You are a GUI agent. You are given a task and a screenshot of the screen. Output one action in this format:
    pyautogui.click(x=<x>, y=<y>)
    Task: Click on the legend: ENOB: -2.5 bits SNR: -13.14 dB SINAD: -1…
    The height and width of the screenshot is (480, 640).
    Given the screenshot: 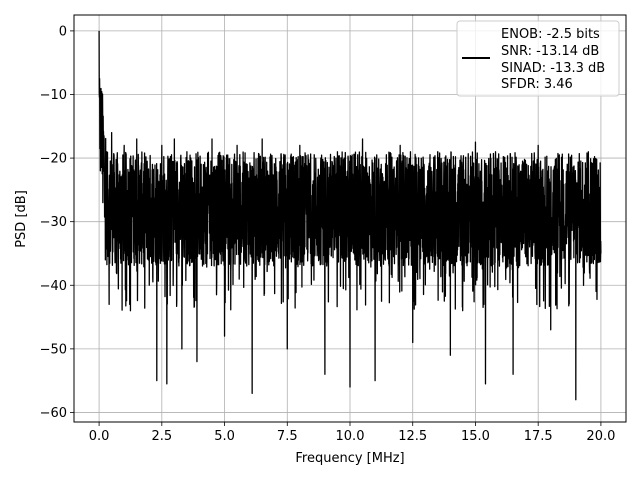 What is the action you would take?
    pyautogui.click(x=538, y=58)
    